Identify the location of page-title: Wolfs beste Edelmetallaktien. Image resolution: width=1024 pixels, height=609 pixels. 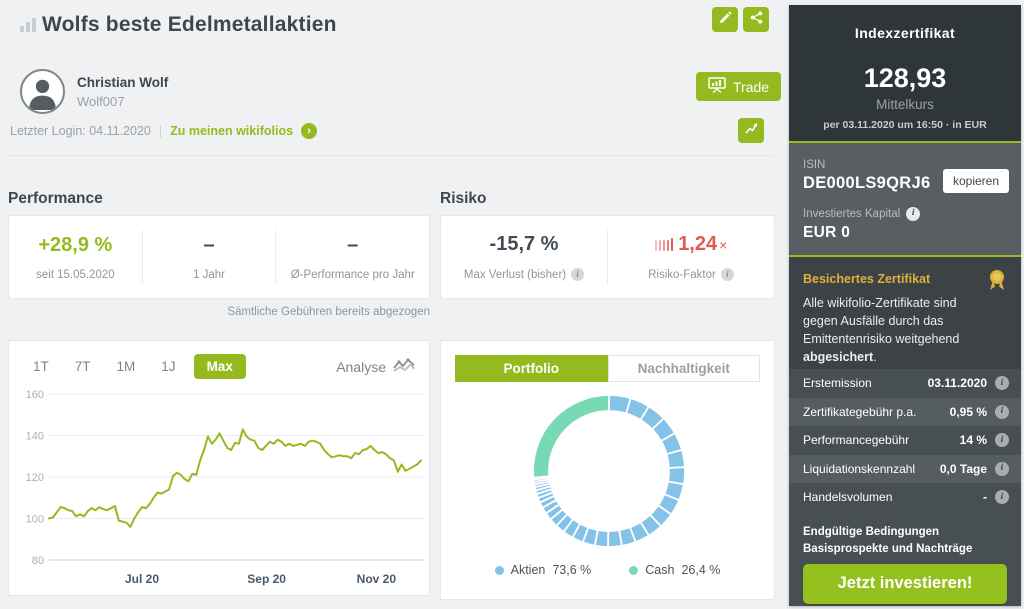
(189, 24).